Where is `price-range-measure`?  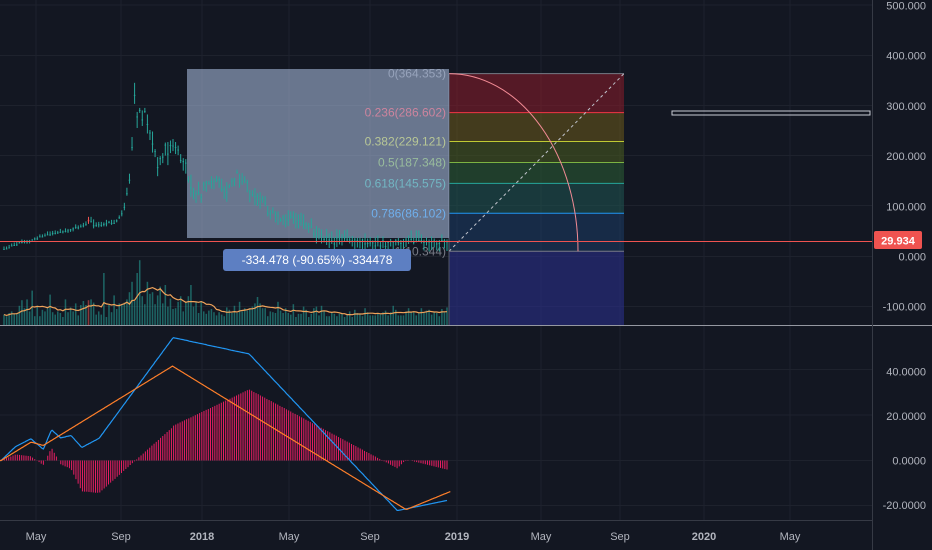 price-range-measure is located at coordinates (318, 153).